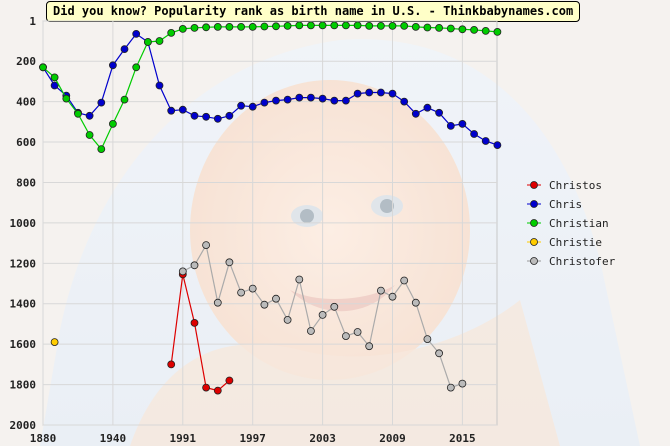  I want to click on x-tick-label: 2009, so click(392, 438).